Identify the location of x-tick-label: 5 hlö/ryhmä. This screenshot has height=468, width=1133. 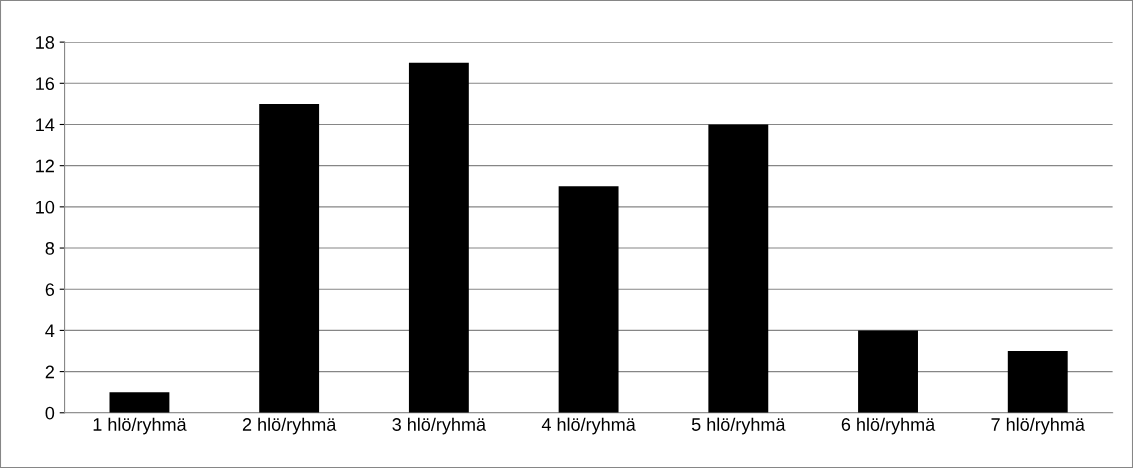
(738, 426).